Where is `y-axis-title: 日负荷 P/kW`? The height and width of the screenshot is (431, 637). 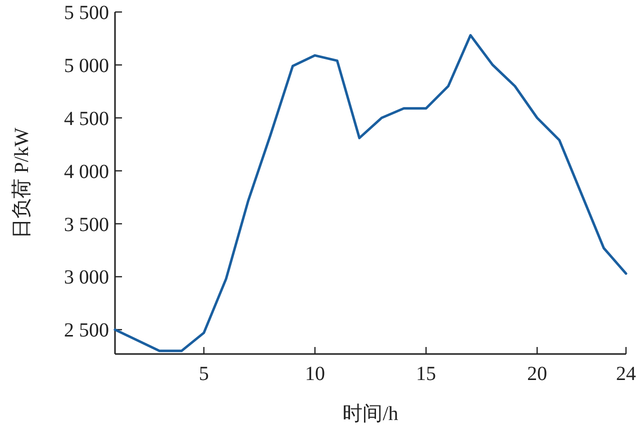
y-axis-title: 日负荷 P/kW is located at coordinates (22, 183).